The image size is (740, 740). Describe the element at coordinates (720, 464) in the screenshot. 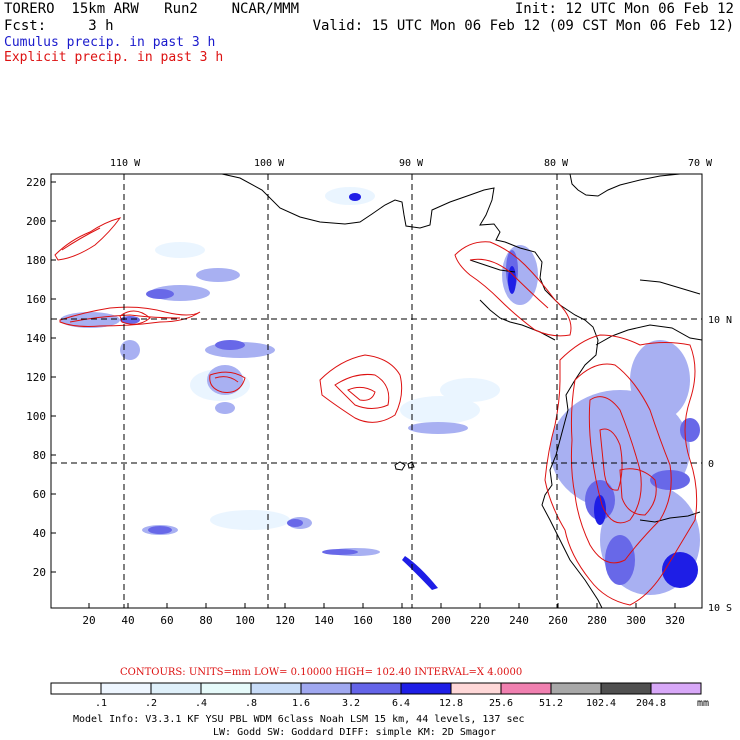

I see `latitude-labels: 10 N 0 10 S` at that location.